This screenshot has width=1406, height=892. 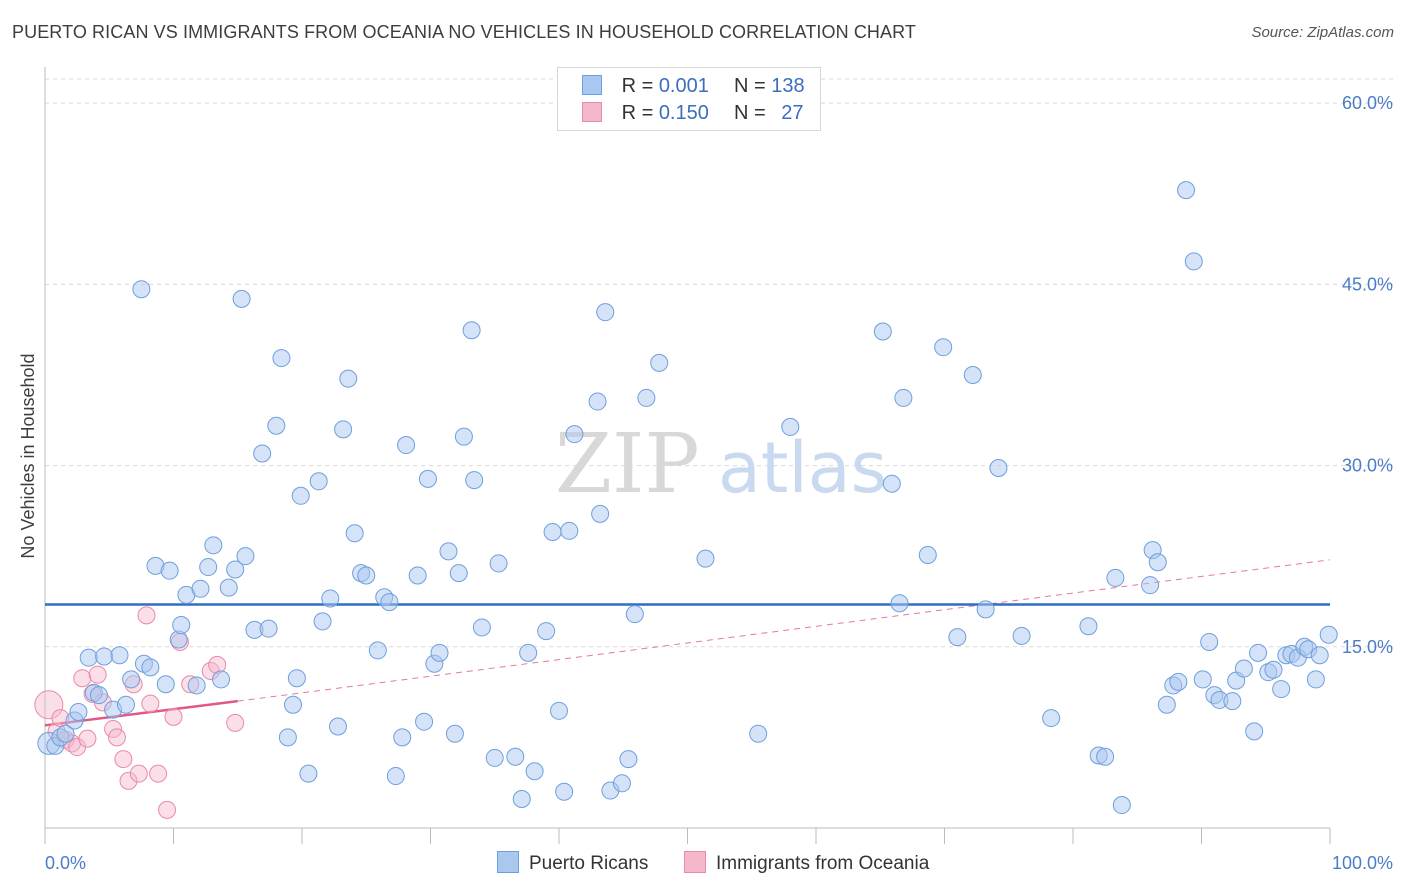 What do you see at coordinates (695, 862) in the screenshot?
I see `bottom-legend-swatch-pink` at bounding box center [695, 862].